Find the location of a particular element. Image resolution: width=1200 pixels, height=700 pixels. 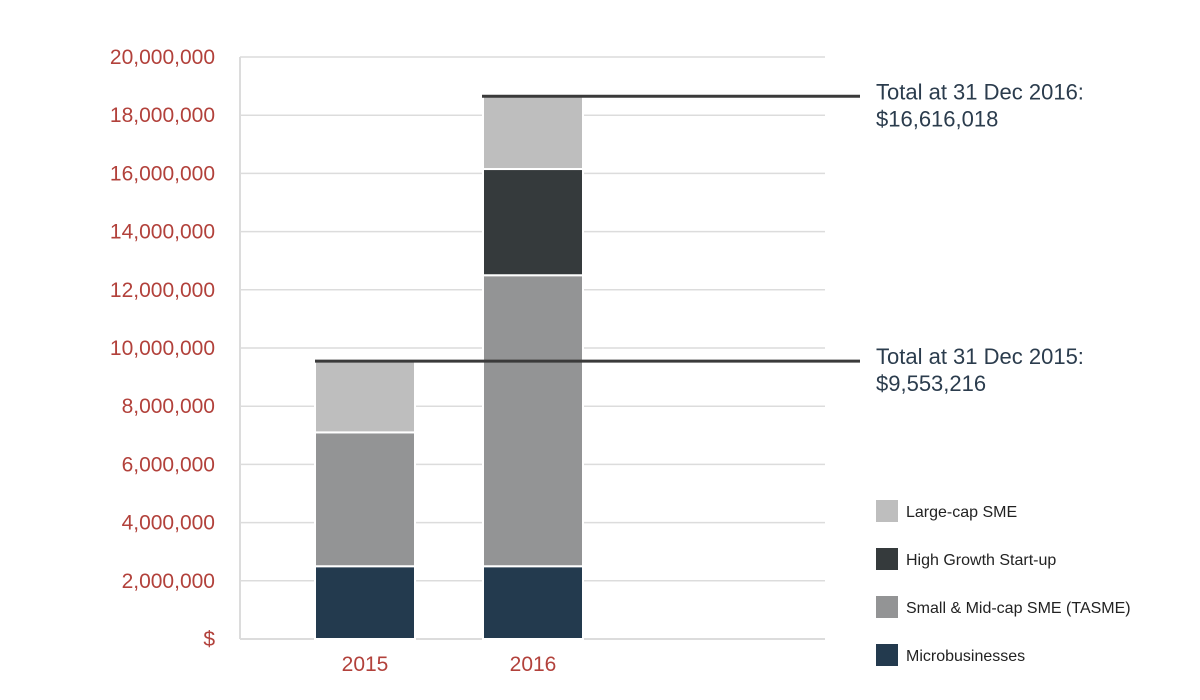

y-tick-label: 8,000,000 is located at coordinates (168, 406).